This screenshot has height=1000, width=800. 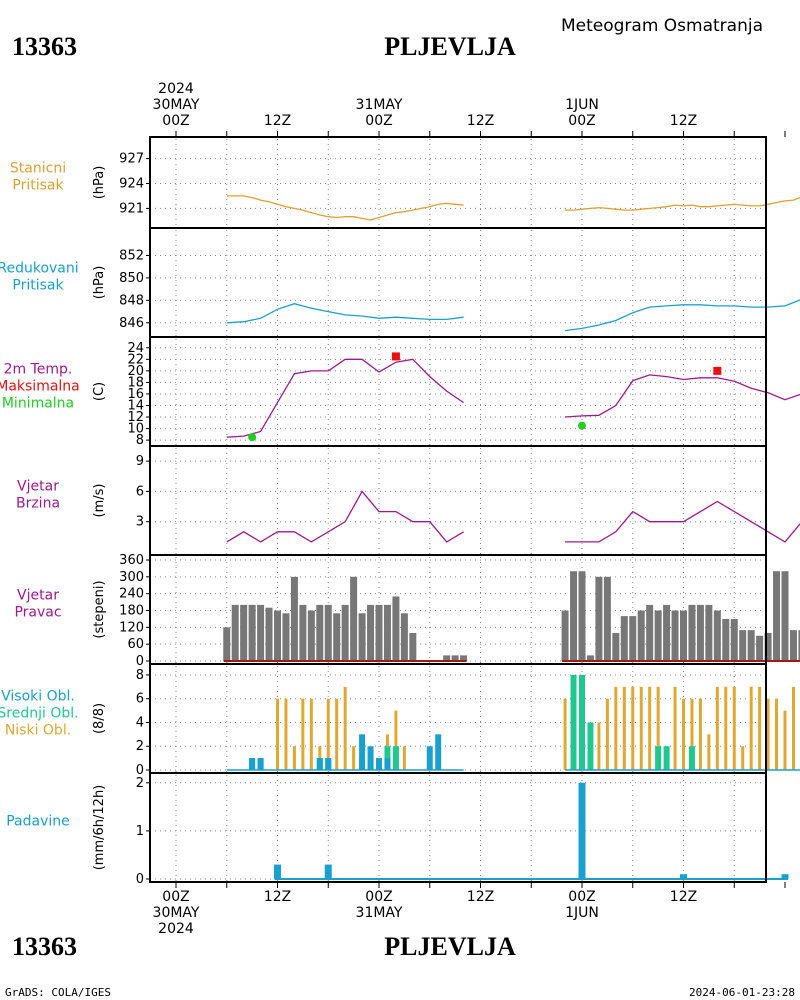 What do you see at coordinates (131, 208) in the screenshot?
I see `y-tick-label: 921` at bounding box center [131, 208].